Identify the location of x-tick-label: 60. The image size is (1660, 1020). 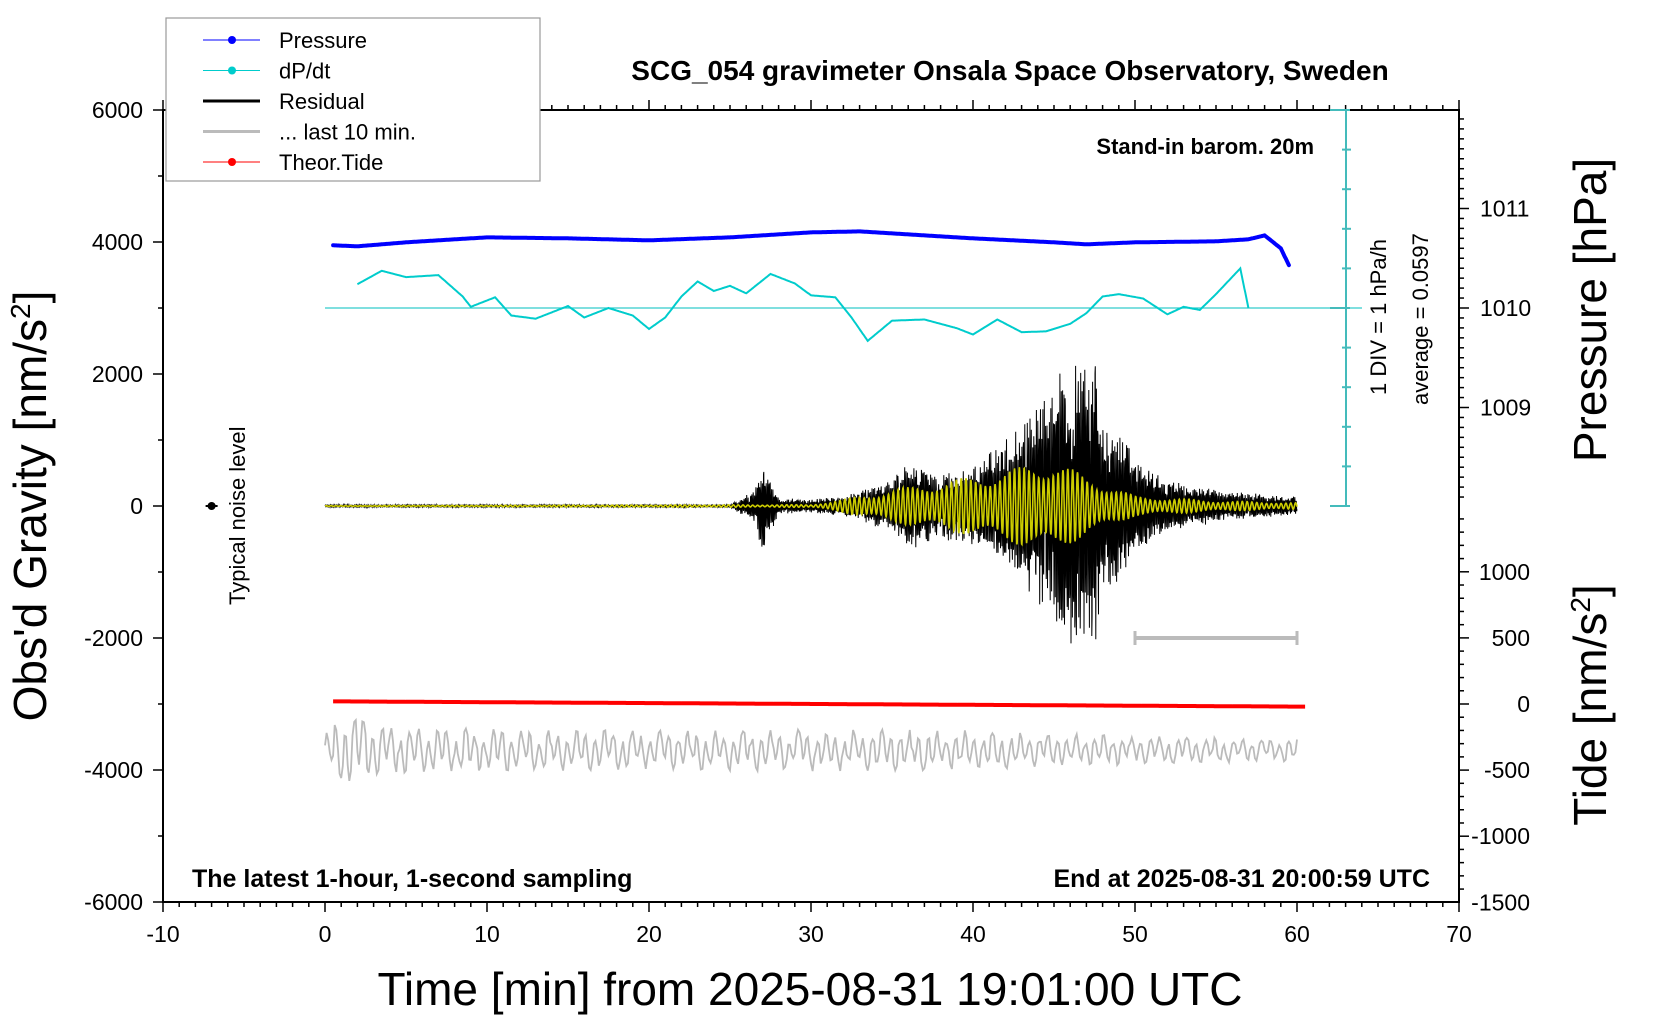
(1297, 934).